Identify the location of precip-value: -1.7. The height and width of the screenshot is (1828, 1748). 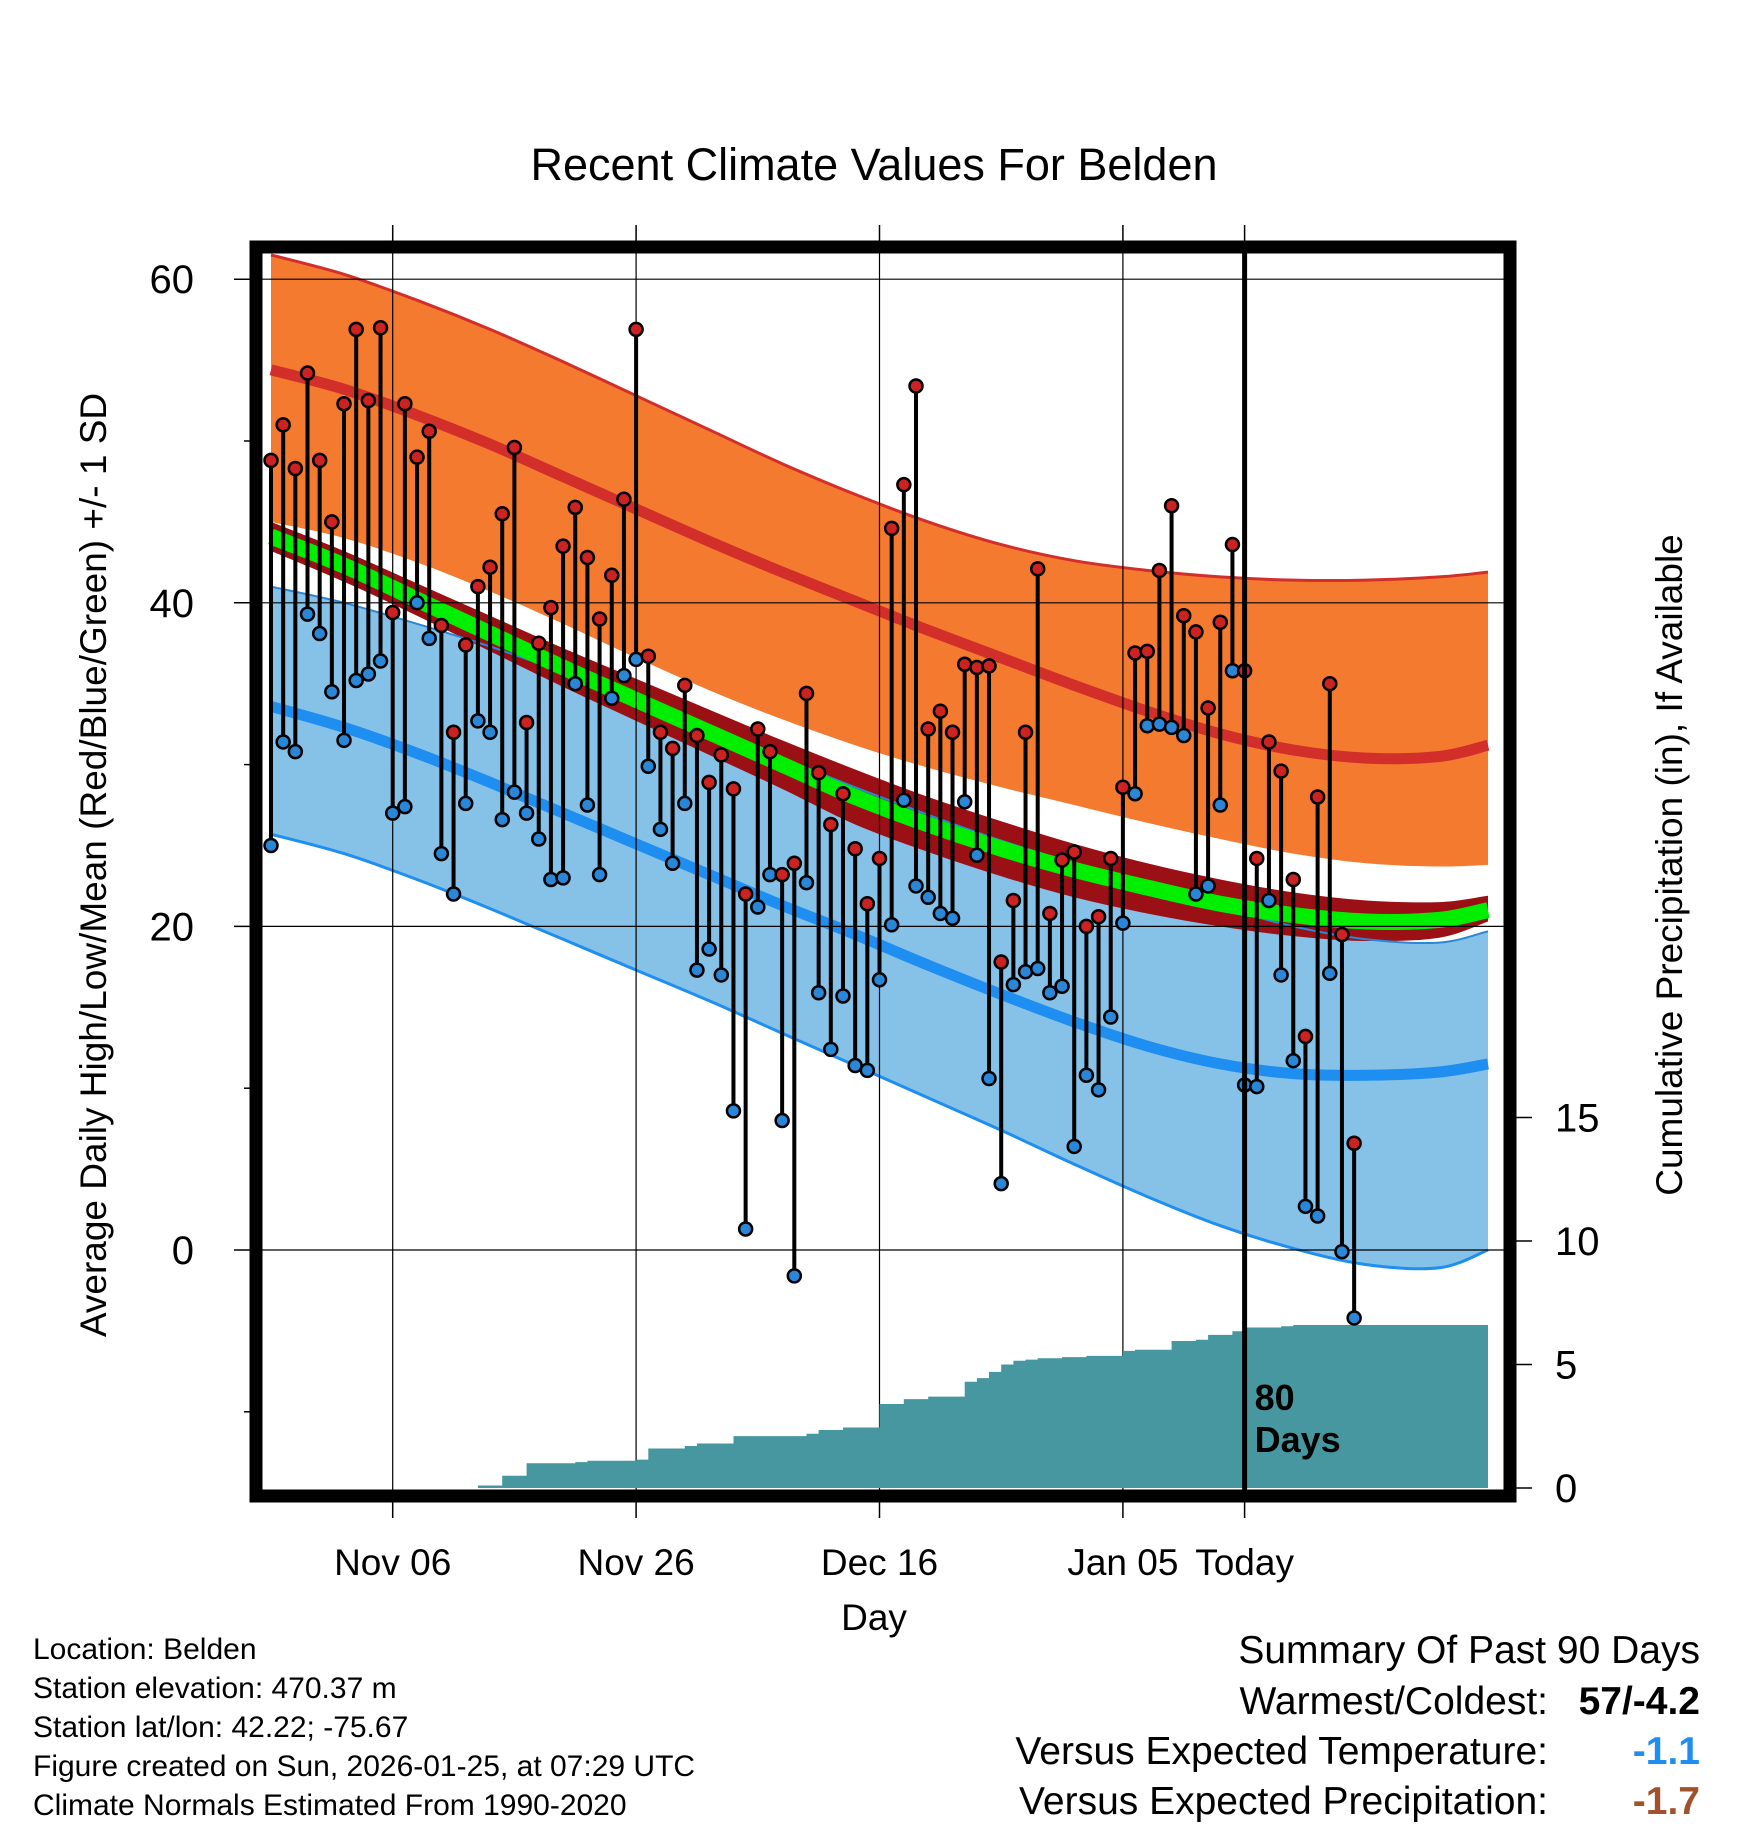
(1666, 1801).